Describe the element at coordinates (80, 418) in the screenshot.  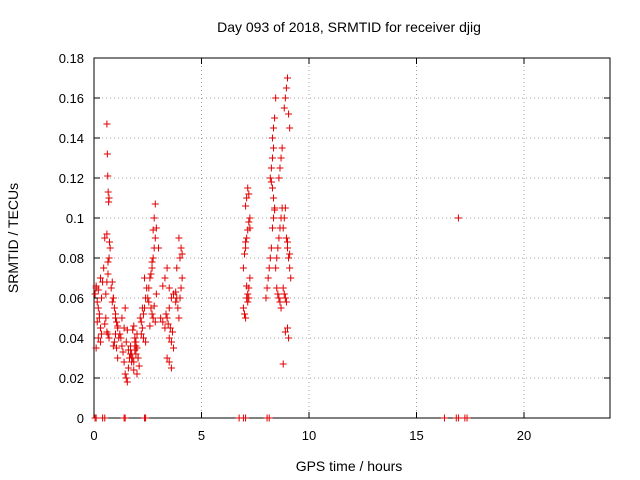
I see `y-tick-label: 0` at that location.